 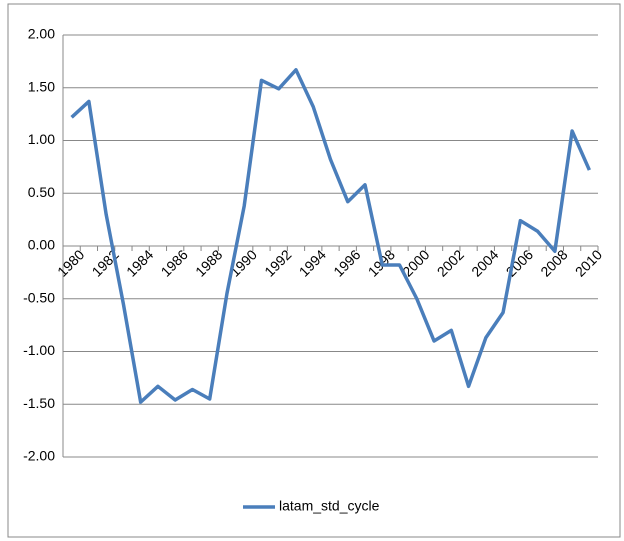 I want to click on y-tick-label: 0.00, so click(x=41, y=245).